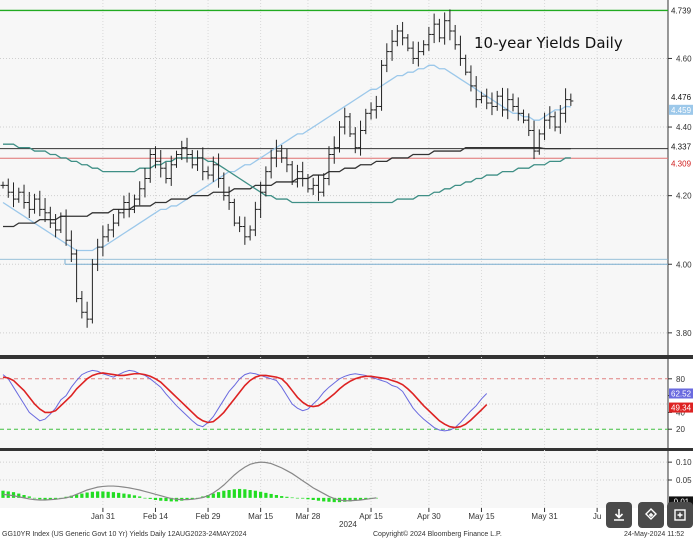 The width and height of the screenshot is (693, 541). What do you see at coordinates (684, 196) in the screenshot?
I see `price-ytick-label: 4.20` at bounding box center [684, 196].